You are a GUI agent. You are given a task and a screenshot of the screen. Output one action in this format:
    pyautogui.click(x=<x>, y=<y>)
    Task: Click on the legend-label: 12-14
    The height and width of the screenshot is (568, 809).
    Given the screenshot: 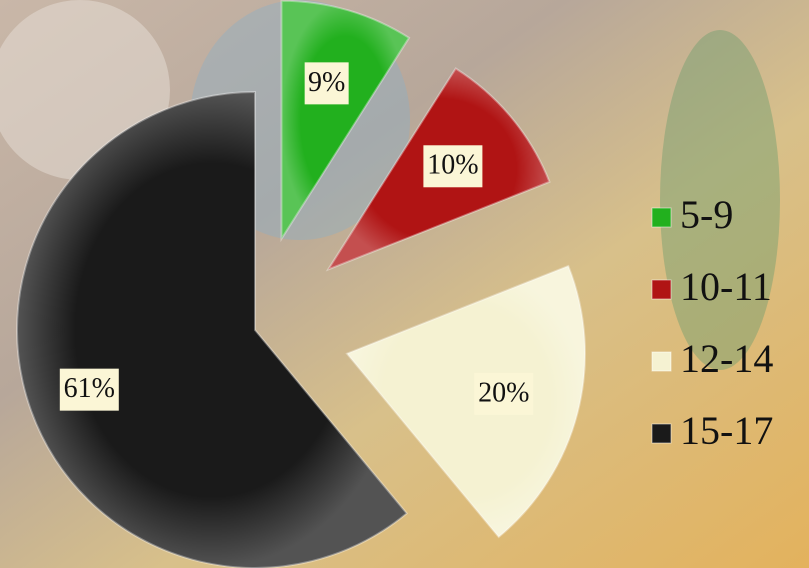 What is the action you would take?
    pyautogui.click(x=726, y=358)
    